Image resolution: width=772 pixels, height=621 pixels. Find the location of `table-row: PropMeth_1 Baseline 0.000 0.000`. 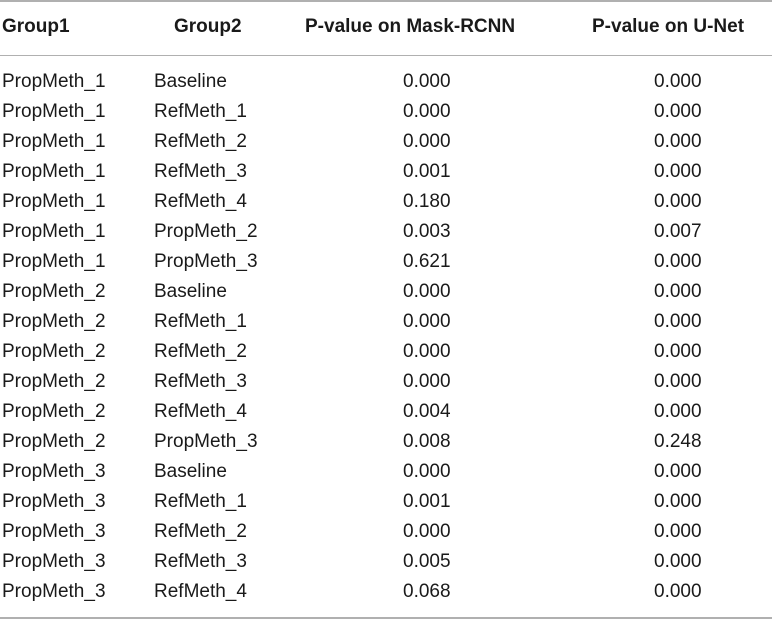

table-row: PropMeth_1 Baseline 0.000 0.000 is located at coordinates (386, 82).